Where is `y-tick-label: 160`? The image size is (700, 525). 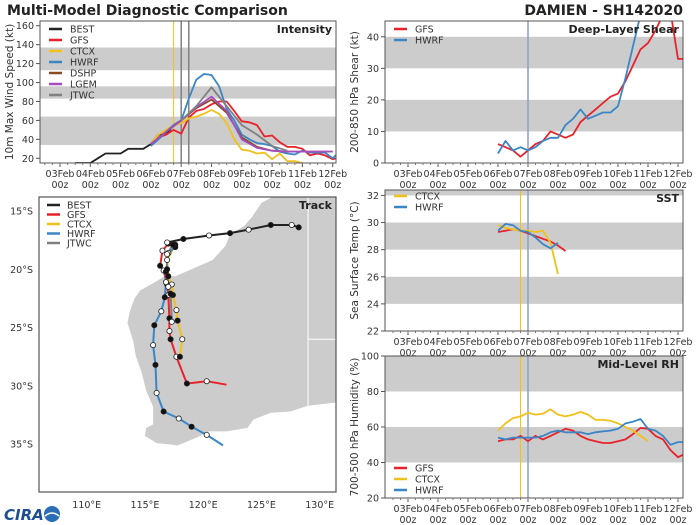
y-tick-label: 160 is located at coordinates (25, 26).